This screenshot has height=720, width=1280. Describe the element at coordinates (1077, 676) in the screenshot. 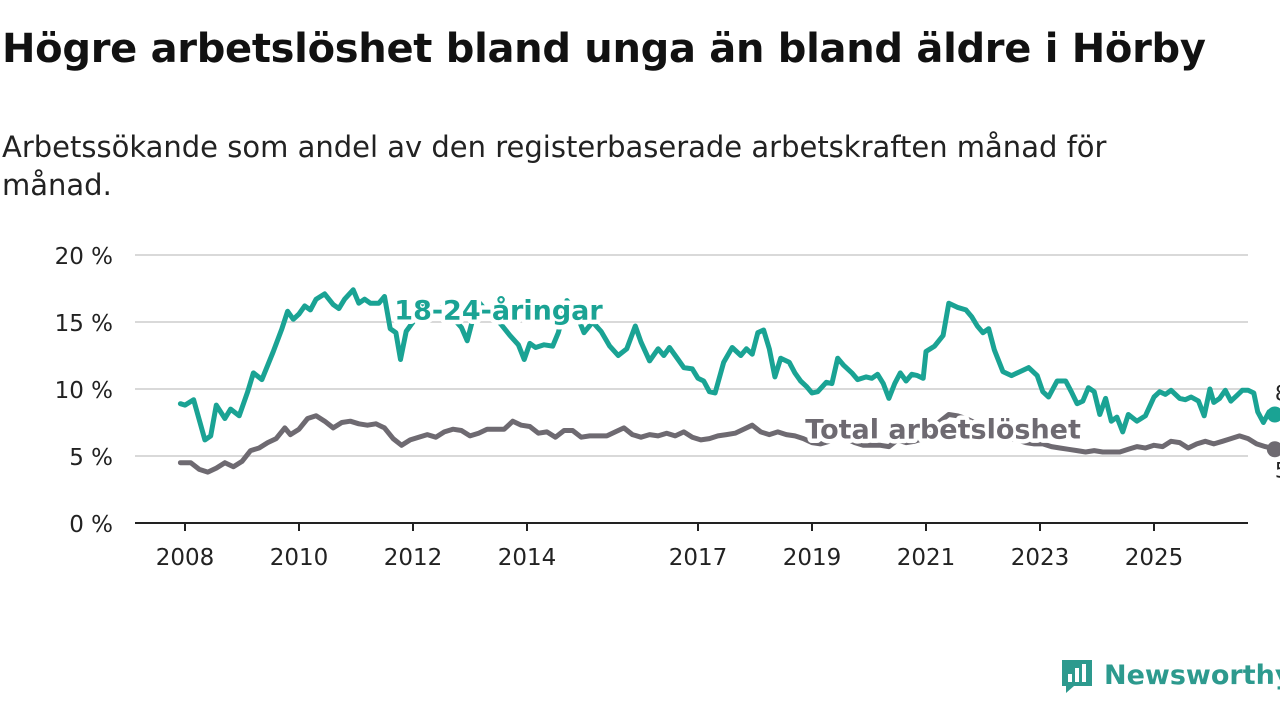

I see `newsworthy-logo-icon` at that location.